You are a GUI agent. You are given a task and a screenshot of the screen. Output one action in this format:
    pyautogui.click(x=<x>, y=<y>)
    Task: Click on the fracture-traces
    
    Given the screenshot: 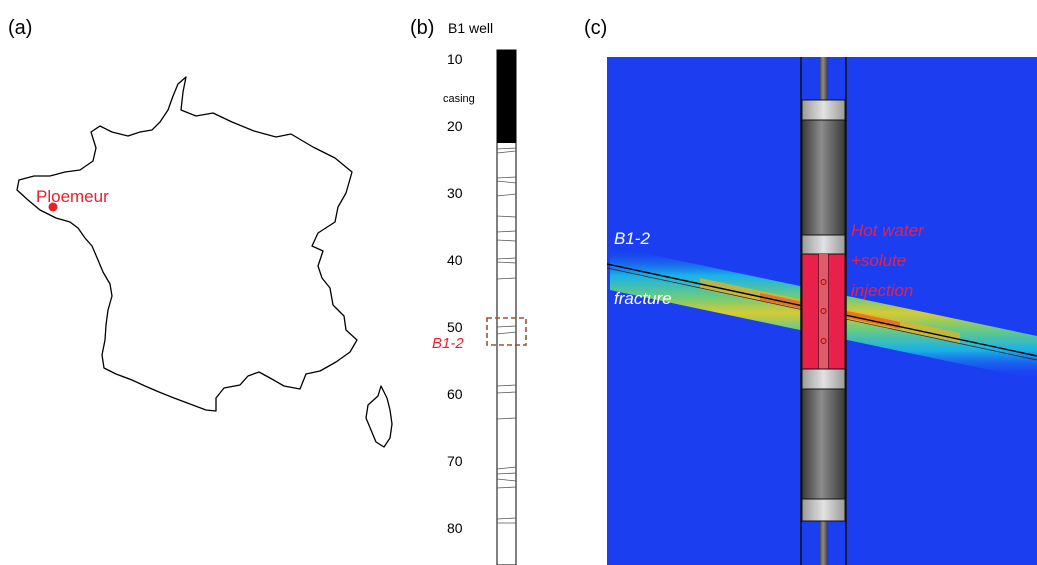 What is the action you would take?
    pyautogui.click(x=506, y=335)
    